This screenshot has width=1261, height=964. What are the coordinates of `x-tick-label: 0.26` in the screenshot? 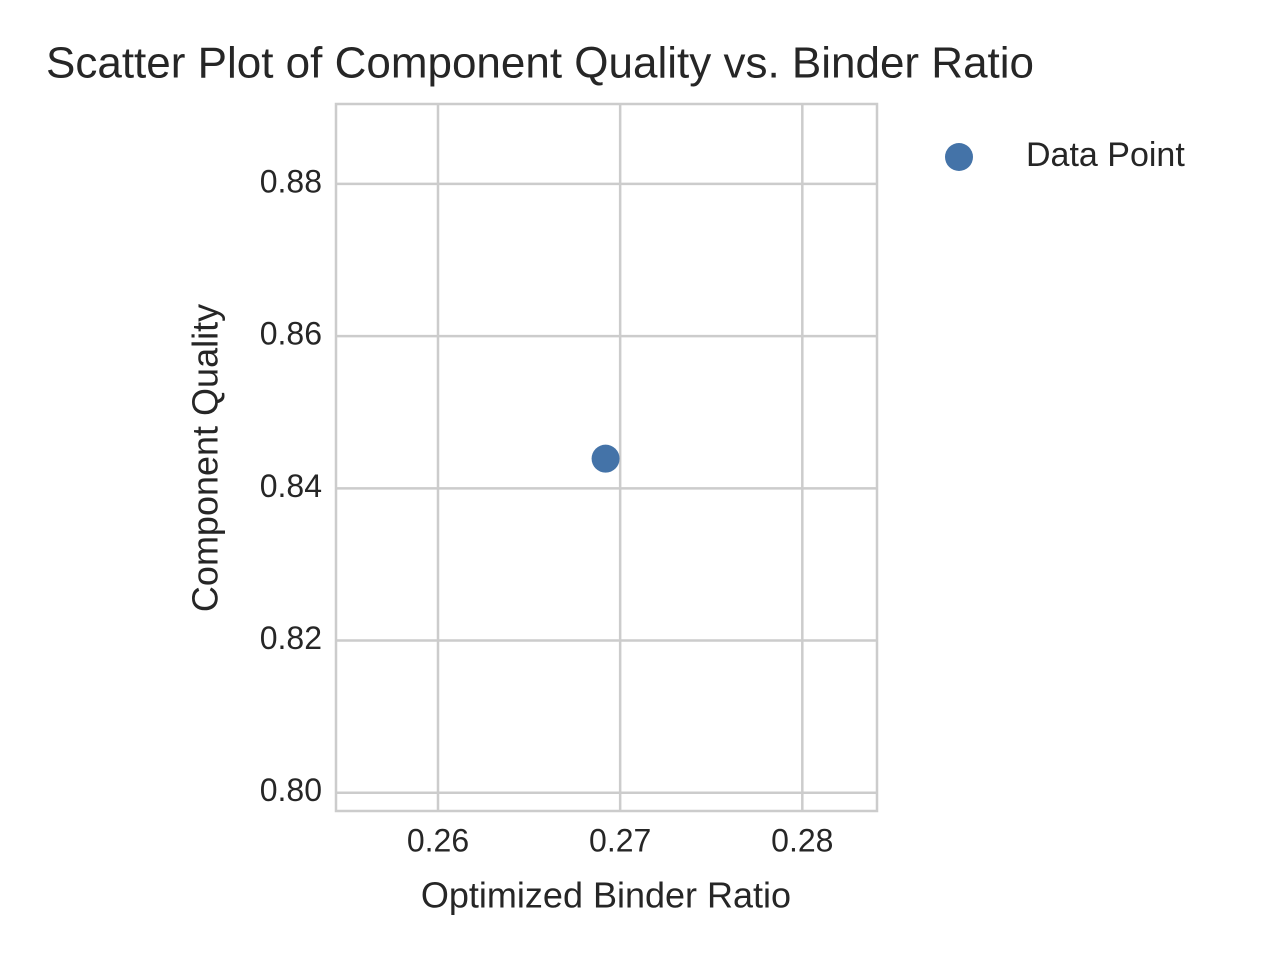 It's located at (438, 840).